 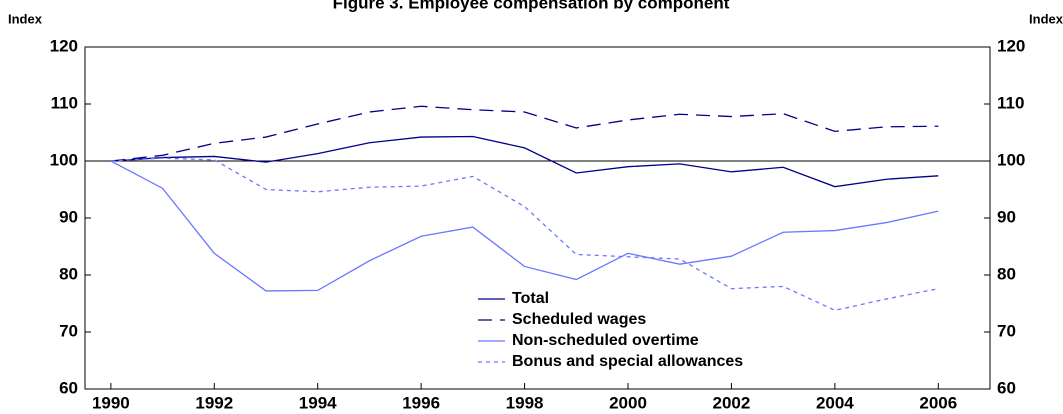 What do you see at coordinates (421, 402) in the screenshot?
I see `x-tick-label: 1996` at bounding box center [421, 402].